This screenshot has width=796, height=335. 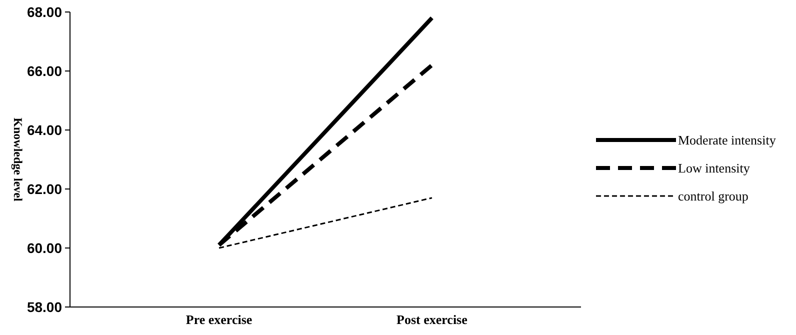 What do you see at coordinates (44, 70) in the screenshot?
I see `y-tick-label: 66.00` at bounding box center [44, 70].